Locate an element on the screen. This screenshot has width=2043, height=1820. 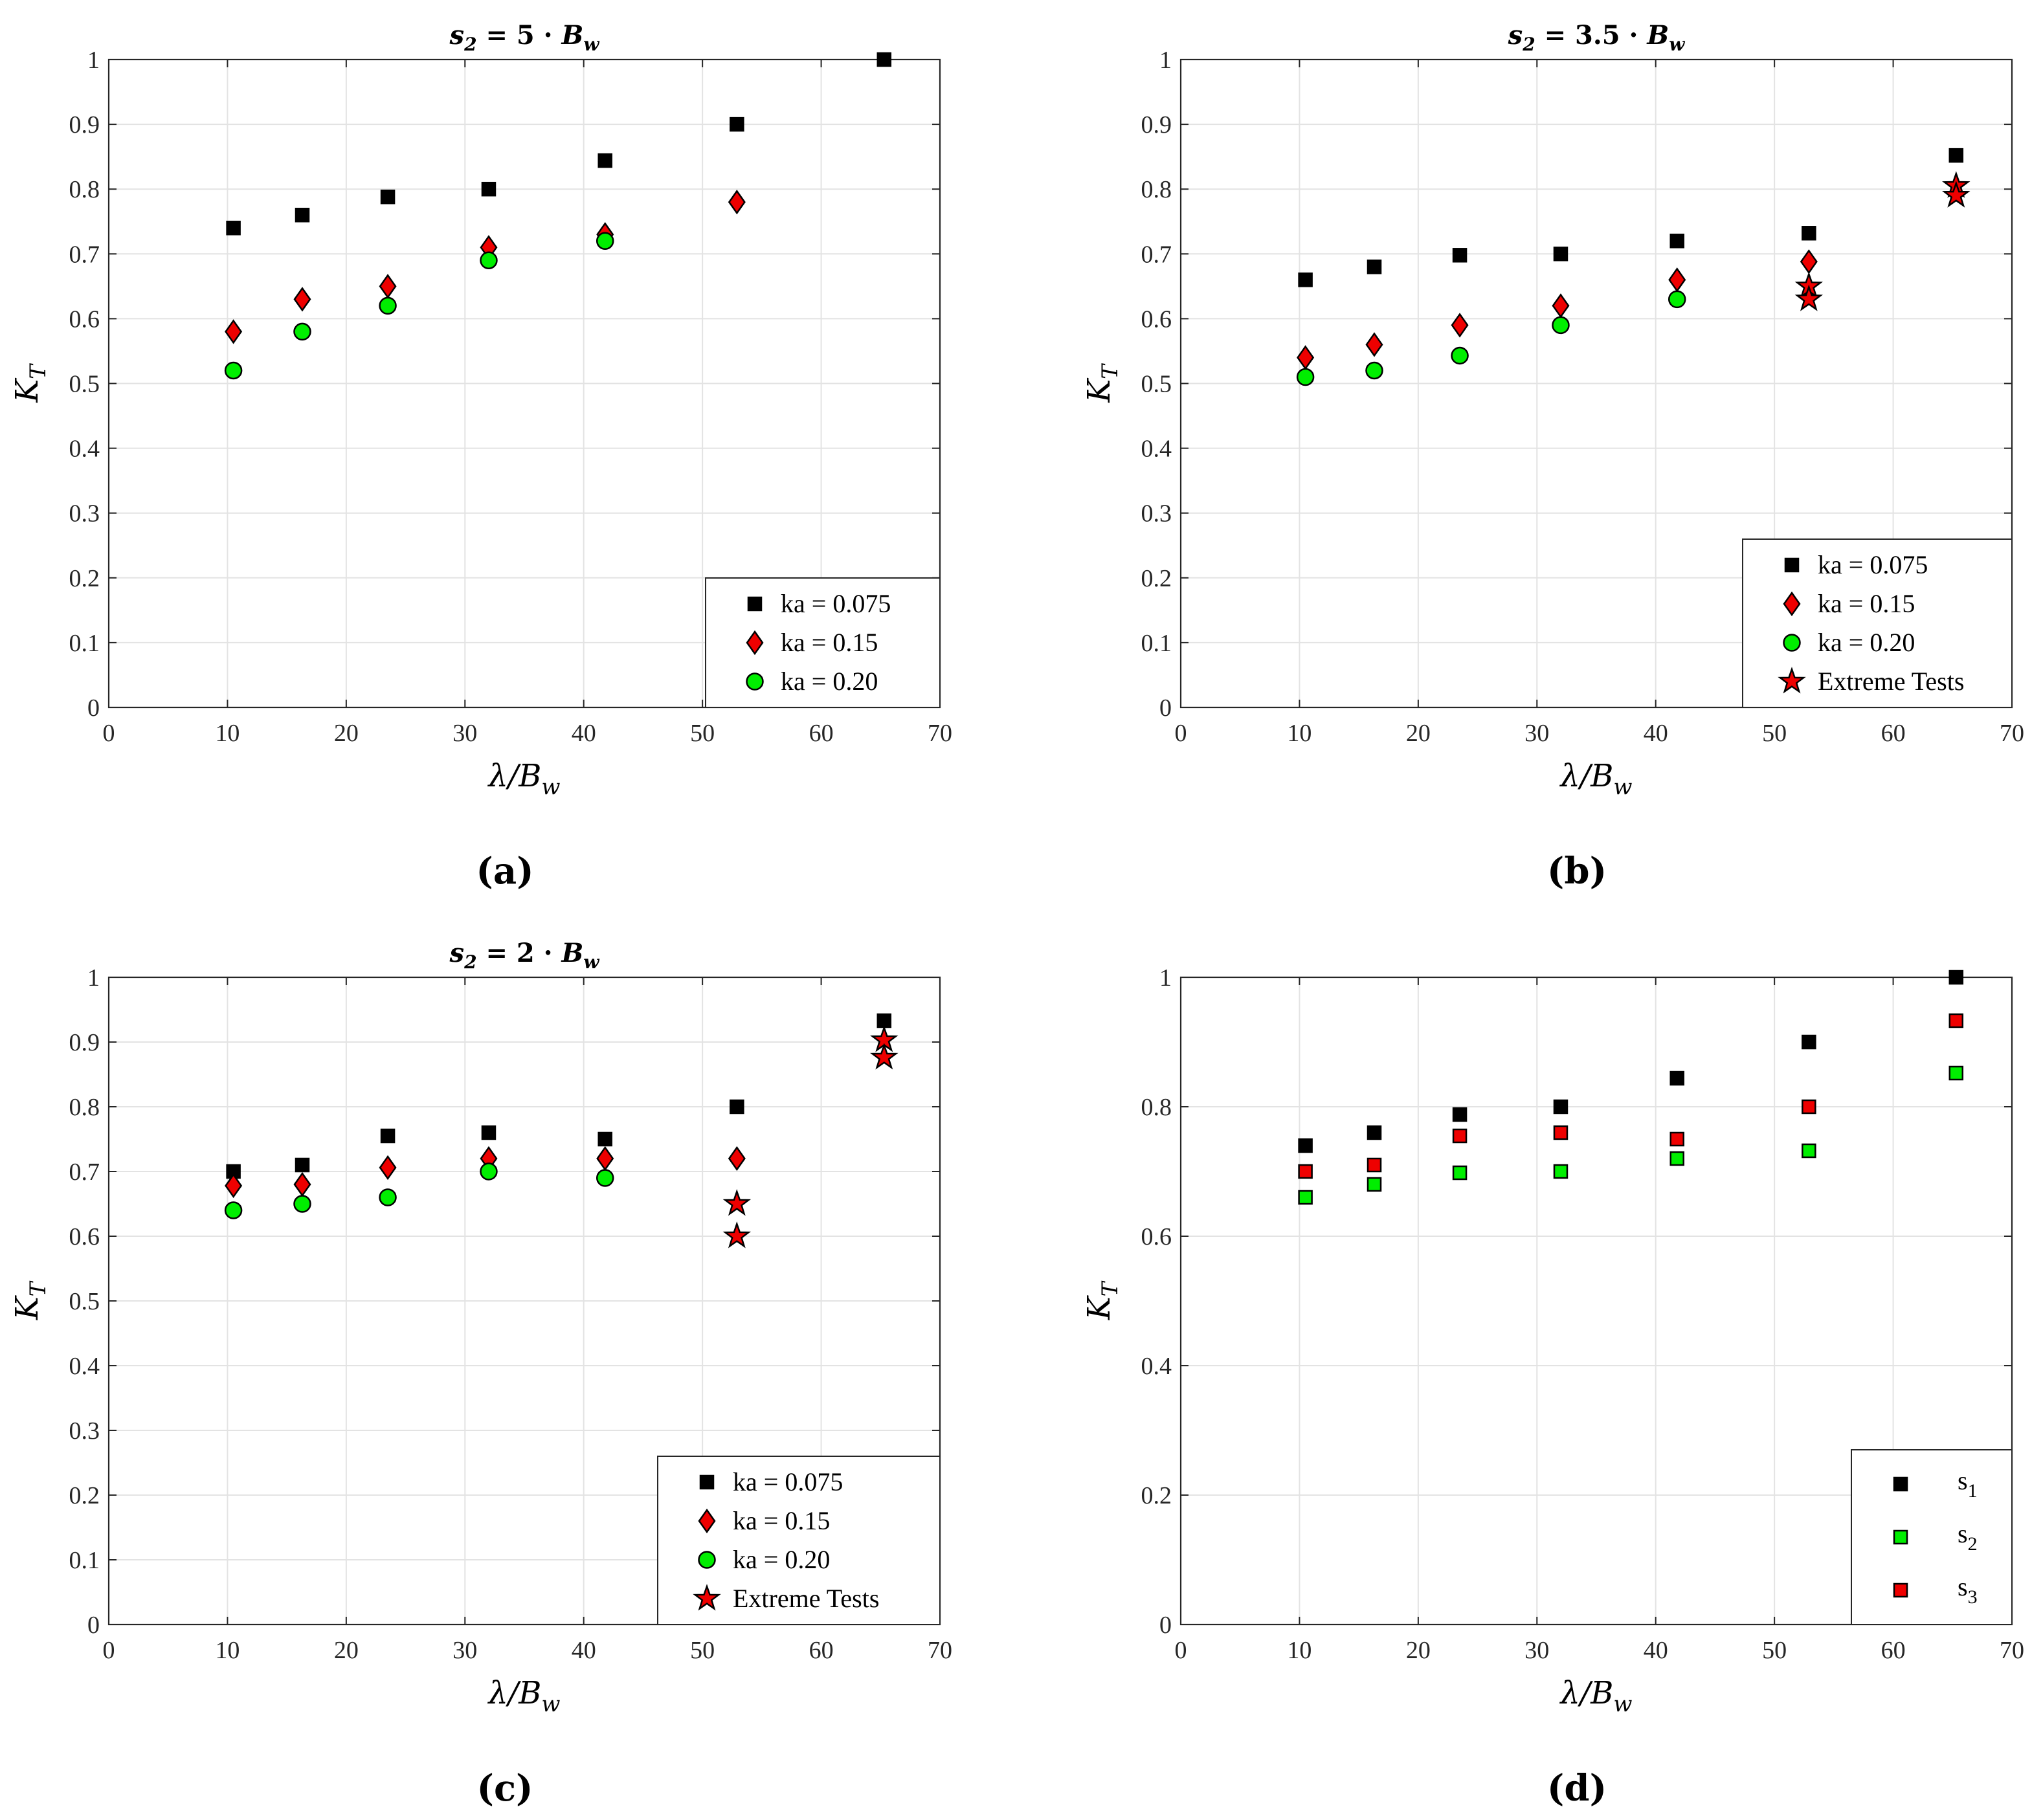
x-tick-label: 60 is located at coordinates (821, 1650).